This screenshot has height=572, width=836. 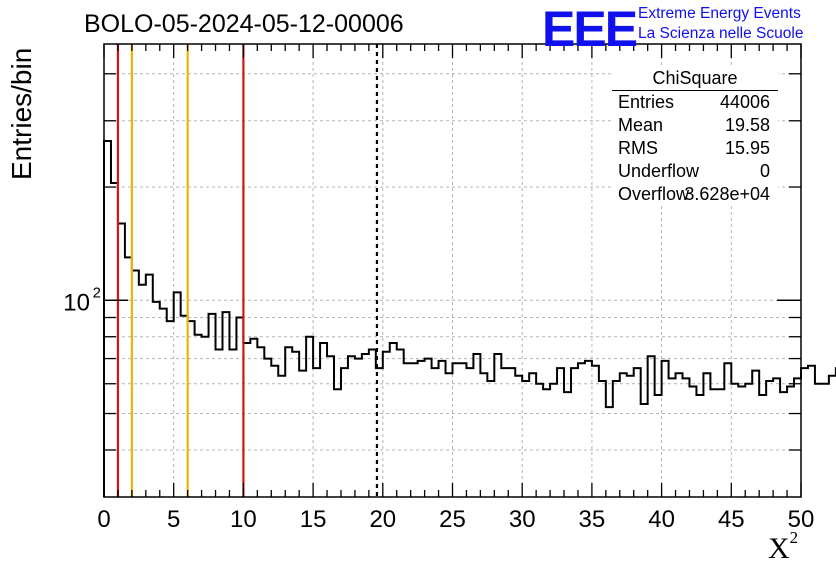 I want to click on eee-logo-line1: Extreme Energy Events, so click(x=719, y=13).